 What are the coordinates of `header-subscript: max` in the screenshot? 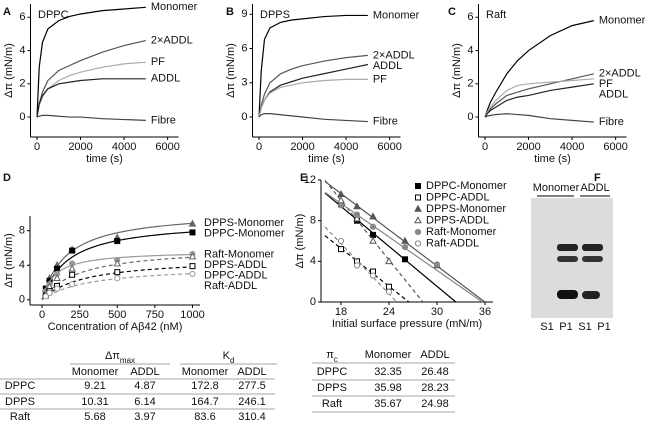 It's located at (127, 360).